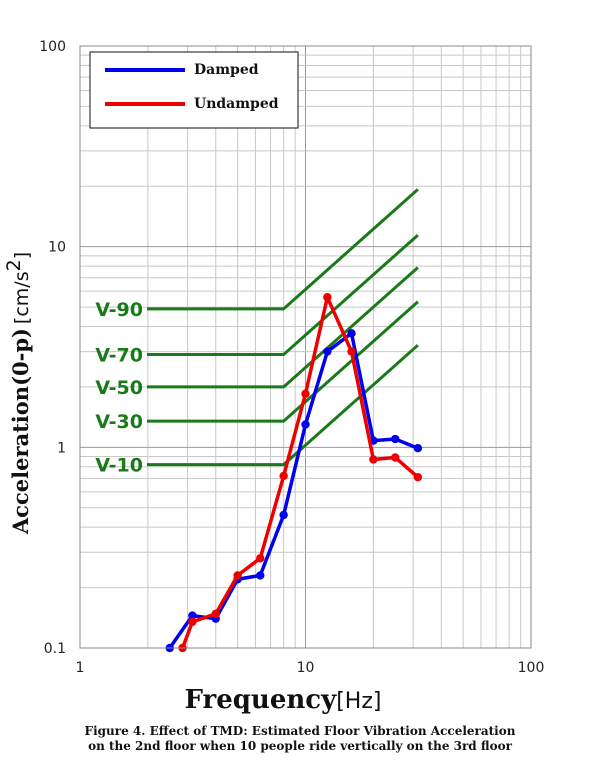 This screenshot has width=600, height=773. What do you see at coordinates (236, 104) in the screenshot?
I see `legend-label-undamped: Undamped` at bounding box center [236, 104].